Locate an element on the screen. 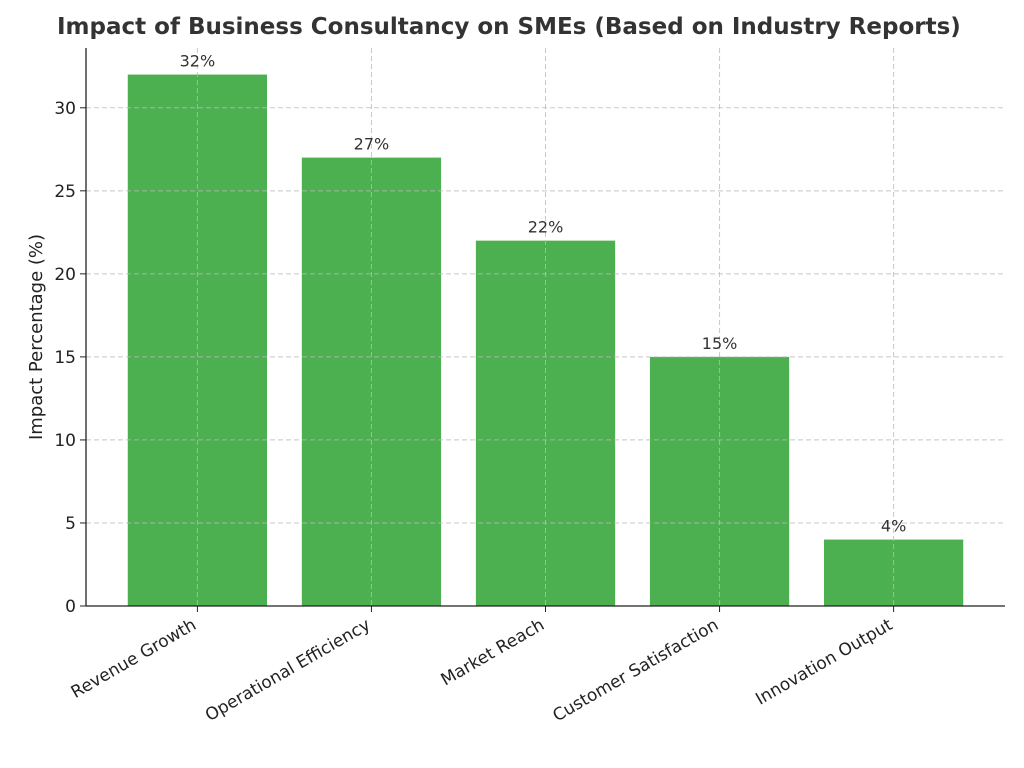 This screenshot has width=1024, height=768. y-tick-label: 25 is located at coordinates (65, 192).